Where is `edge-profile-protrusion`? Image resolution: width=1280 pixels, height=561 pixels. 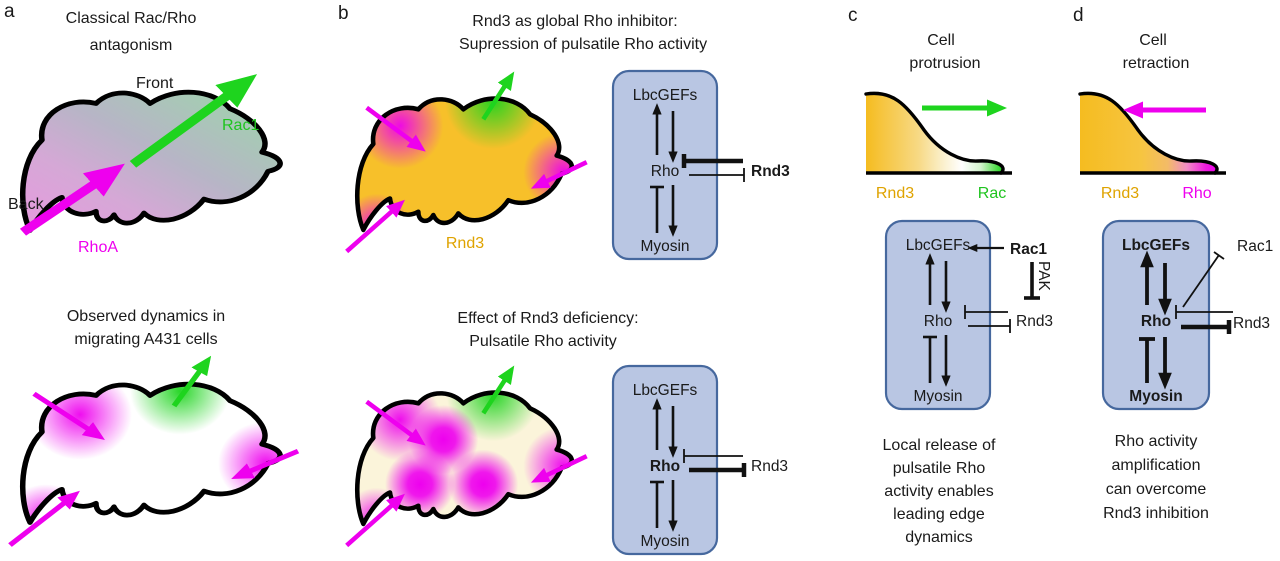
edge-profile-protrusion is located at coordinates (938, 133).